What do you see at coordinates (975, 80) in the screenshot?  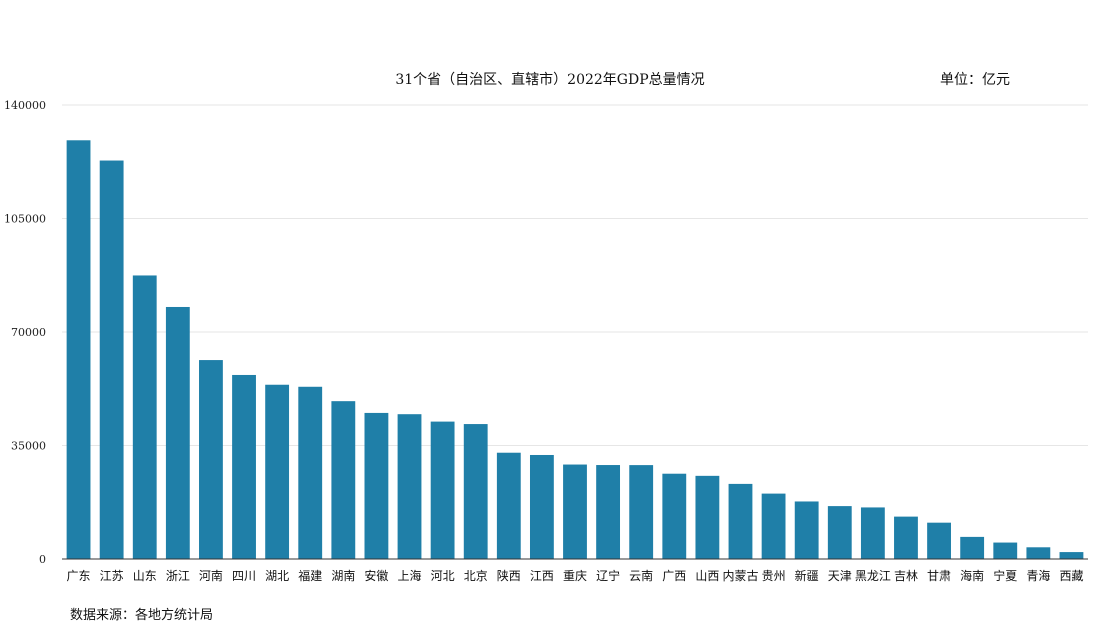 I see `unit-label: 单位：亿元` at bounding box center [975, 80].